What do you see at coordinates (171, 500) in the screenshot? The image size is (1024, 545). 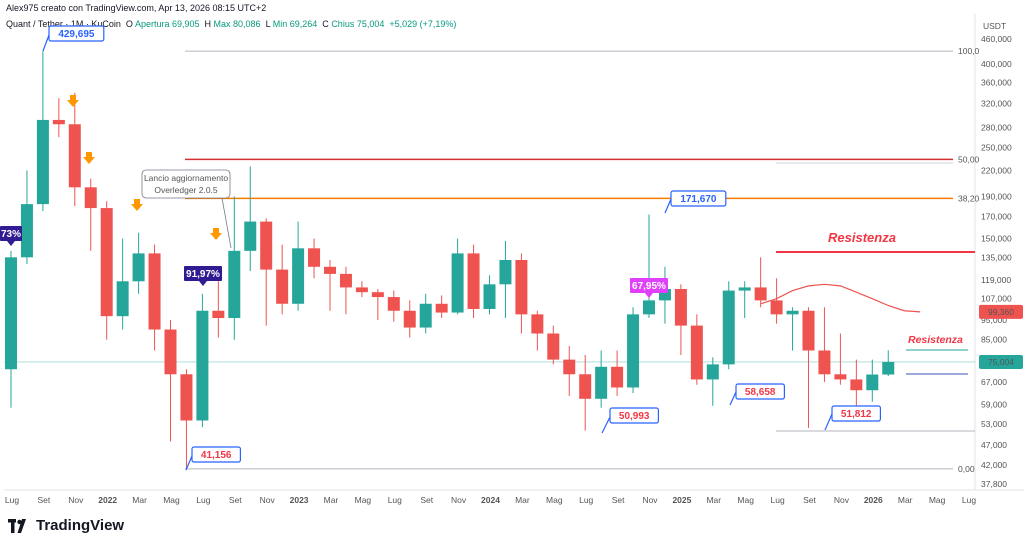 I see `time-tick-5: Mag` at bounding box center [171, 500].